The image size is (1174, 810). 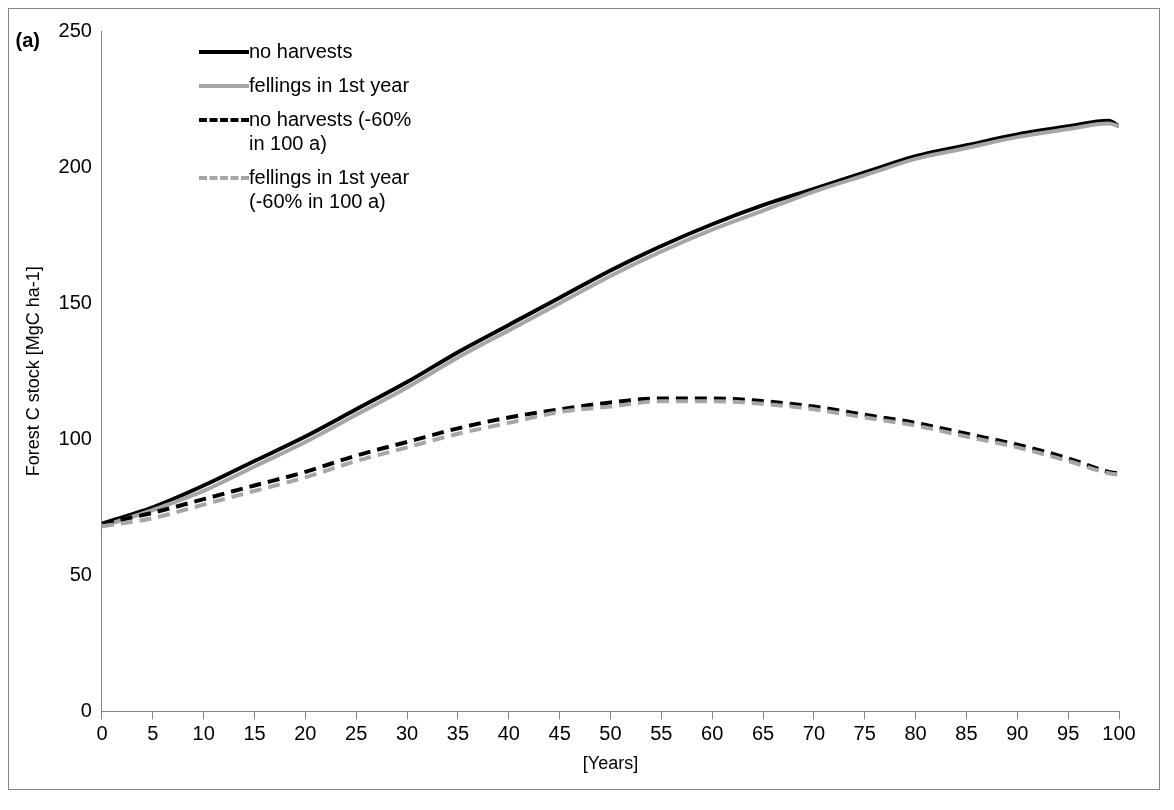 What do you see at coordinates (330, 189) in the screenshot?
I see `legend-label: fellings in 1st year (-60% in 100 a)` at bounding box center [330, 189].